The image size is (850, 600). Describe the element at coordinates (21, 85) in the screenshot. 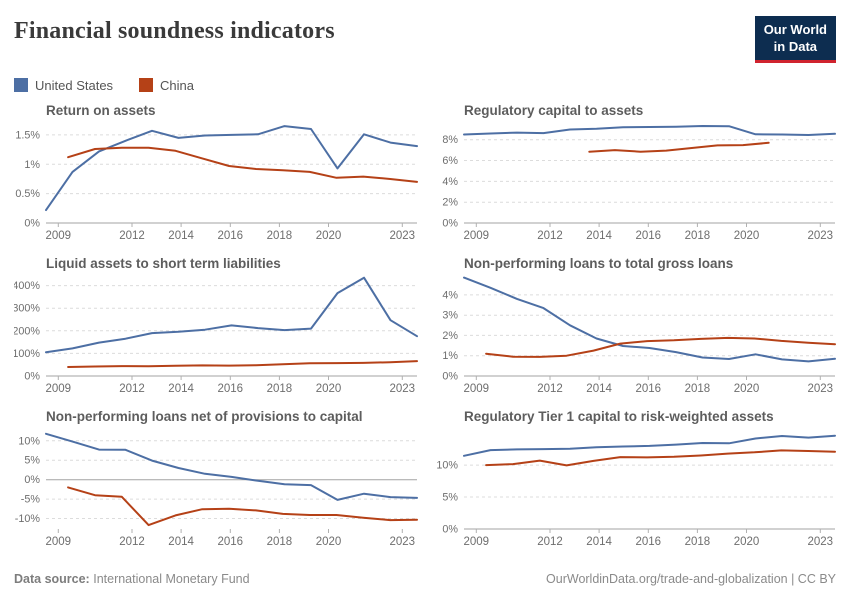

I see `united-states-swatch-icon` at that location.